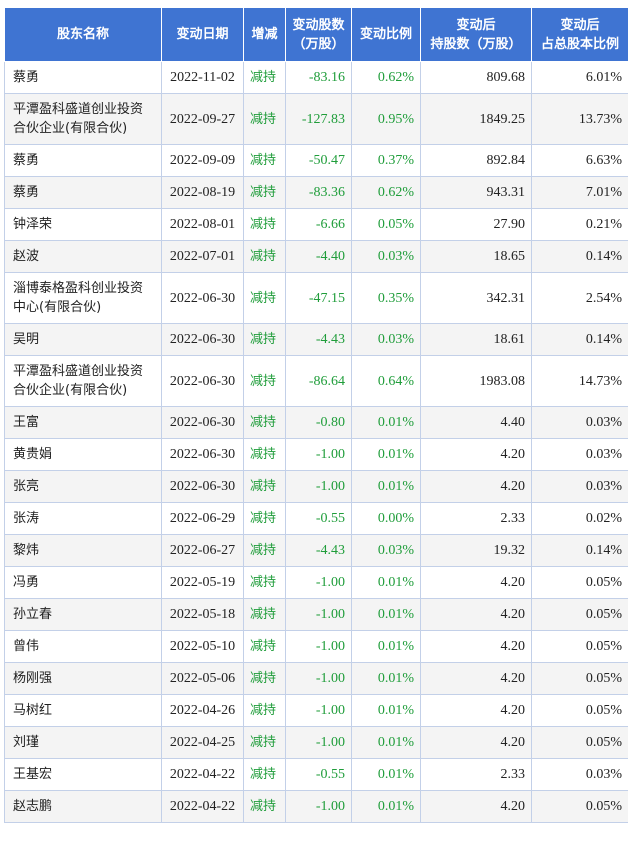 The width and height of the screenshot is (628, 856). Describe the element at coordinates (476, 192) in the screenshot. I see `cell-after-shares: 943.31` at that location.